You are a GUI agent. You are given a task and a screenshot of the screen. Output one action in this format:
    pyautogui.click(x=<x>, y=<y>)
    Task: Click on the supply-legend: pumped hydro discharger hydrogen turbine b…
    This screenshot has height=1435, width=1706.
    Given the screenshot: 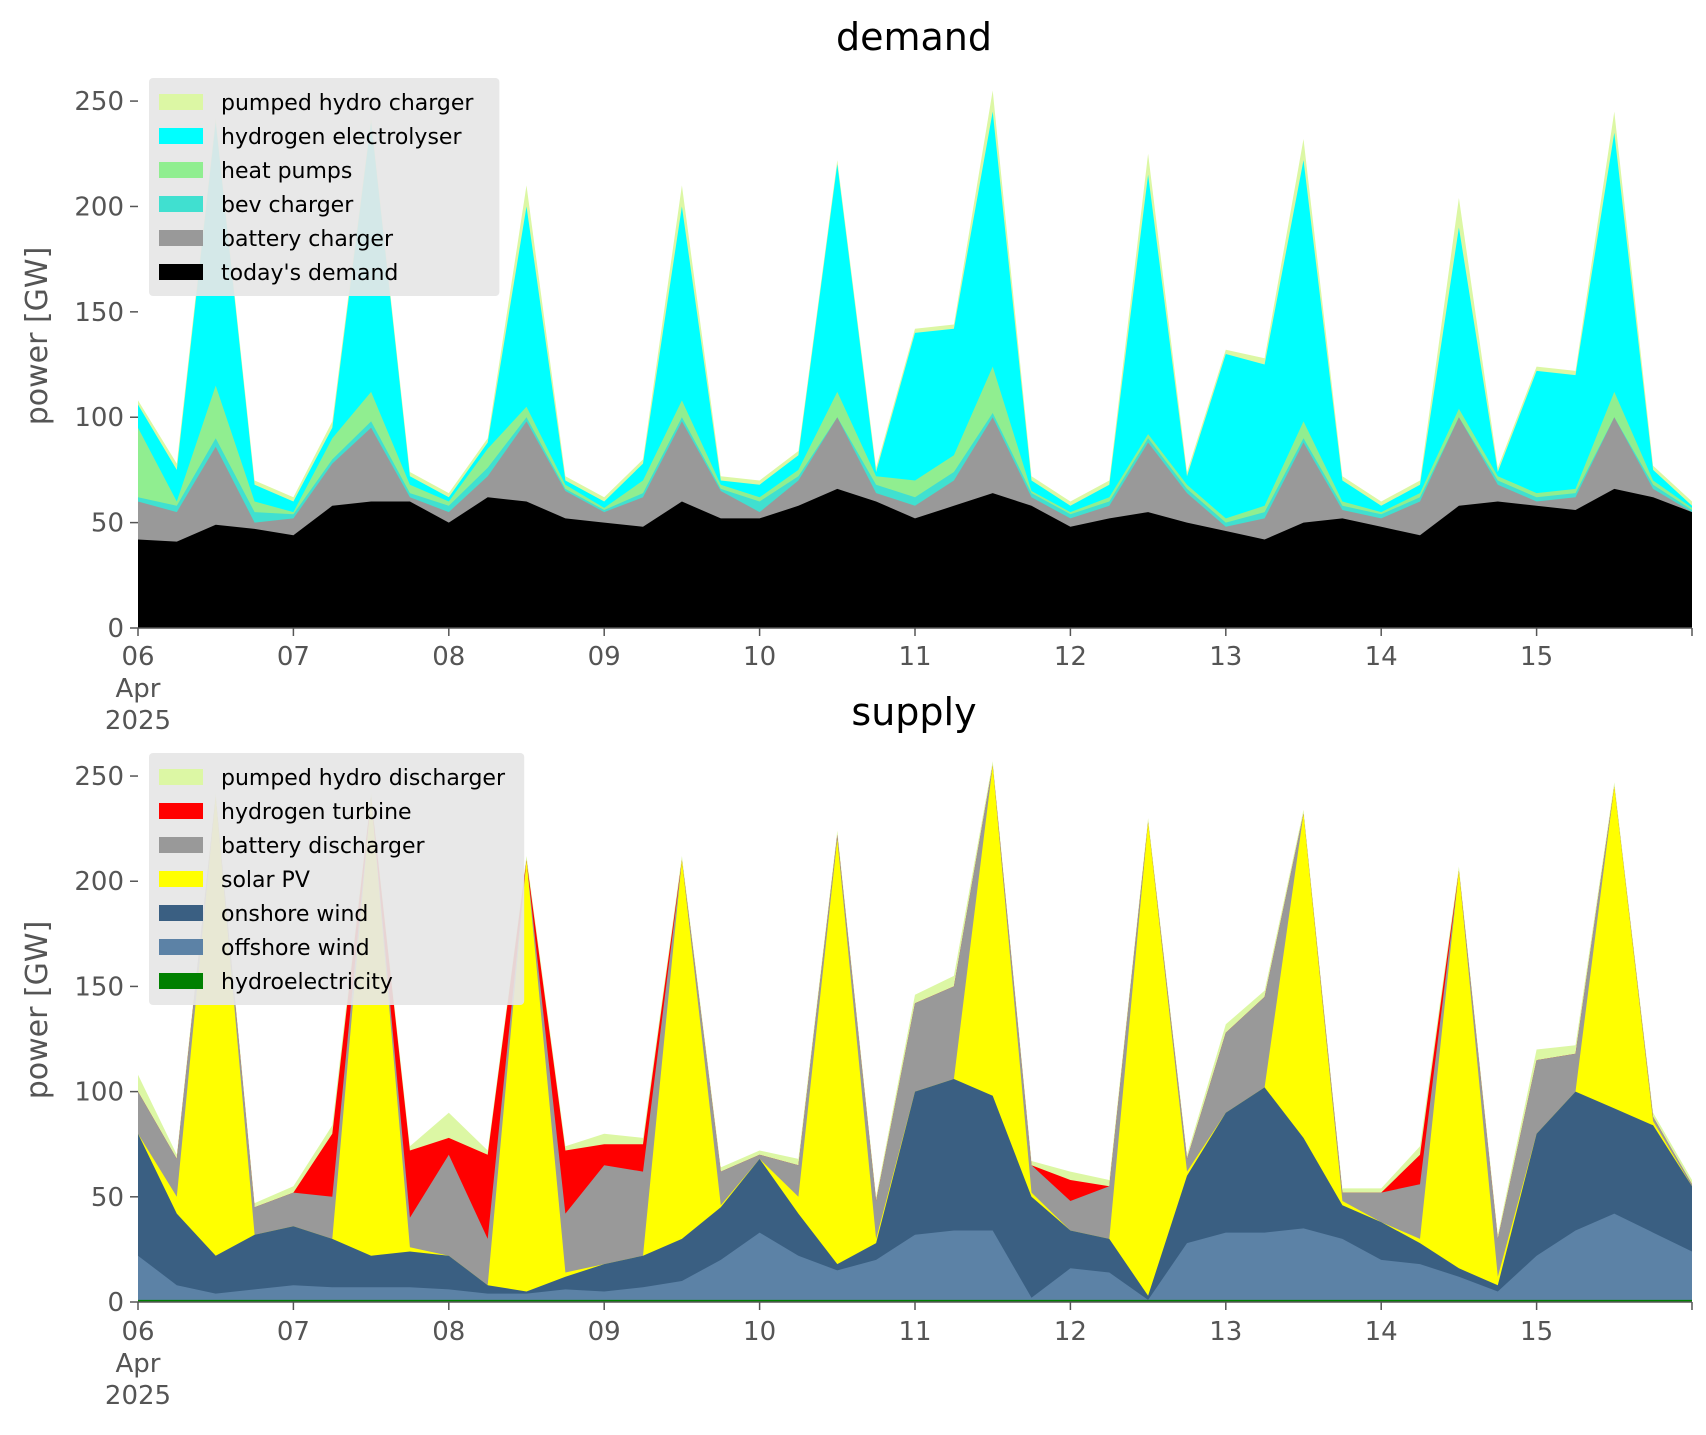 What is the action you would take?
    pyautogui.click(x=337, y=879)
    